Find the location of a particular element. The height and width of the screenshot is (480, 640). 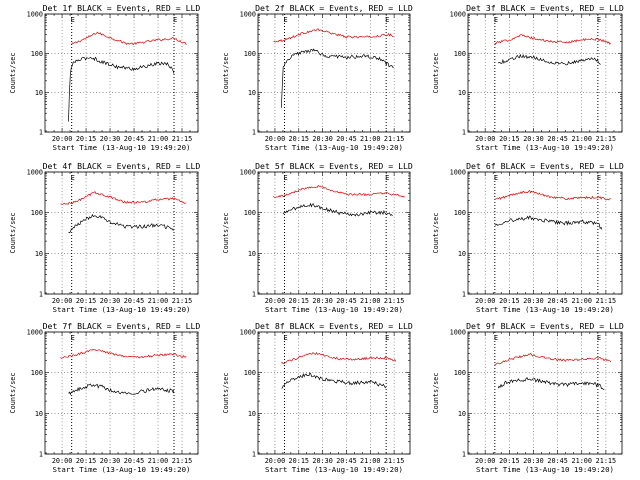

panel-title: Det 2f BLACK = Events, RED = LLD is located at coordinates (334, 8).